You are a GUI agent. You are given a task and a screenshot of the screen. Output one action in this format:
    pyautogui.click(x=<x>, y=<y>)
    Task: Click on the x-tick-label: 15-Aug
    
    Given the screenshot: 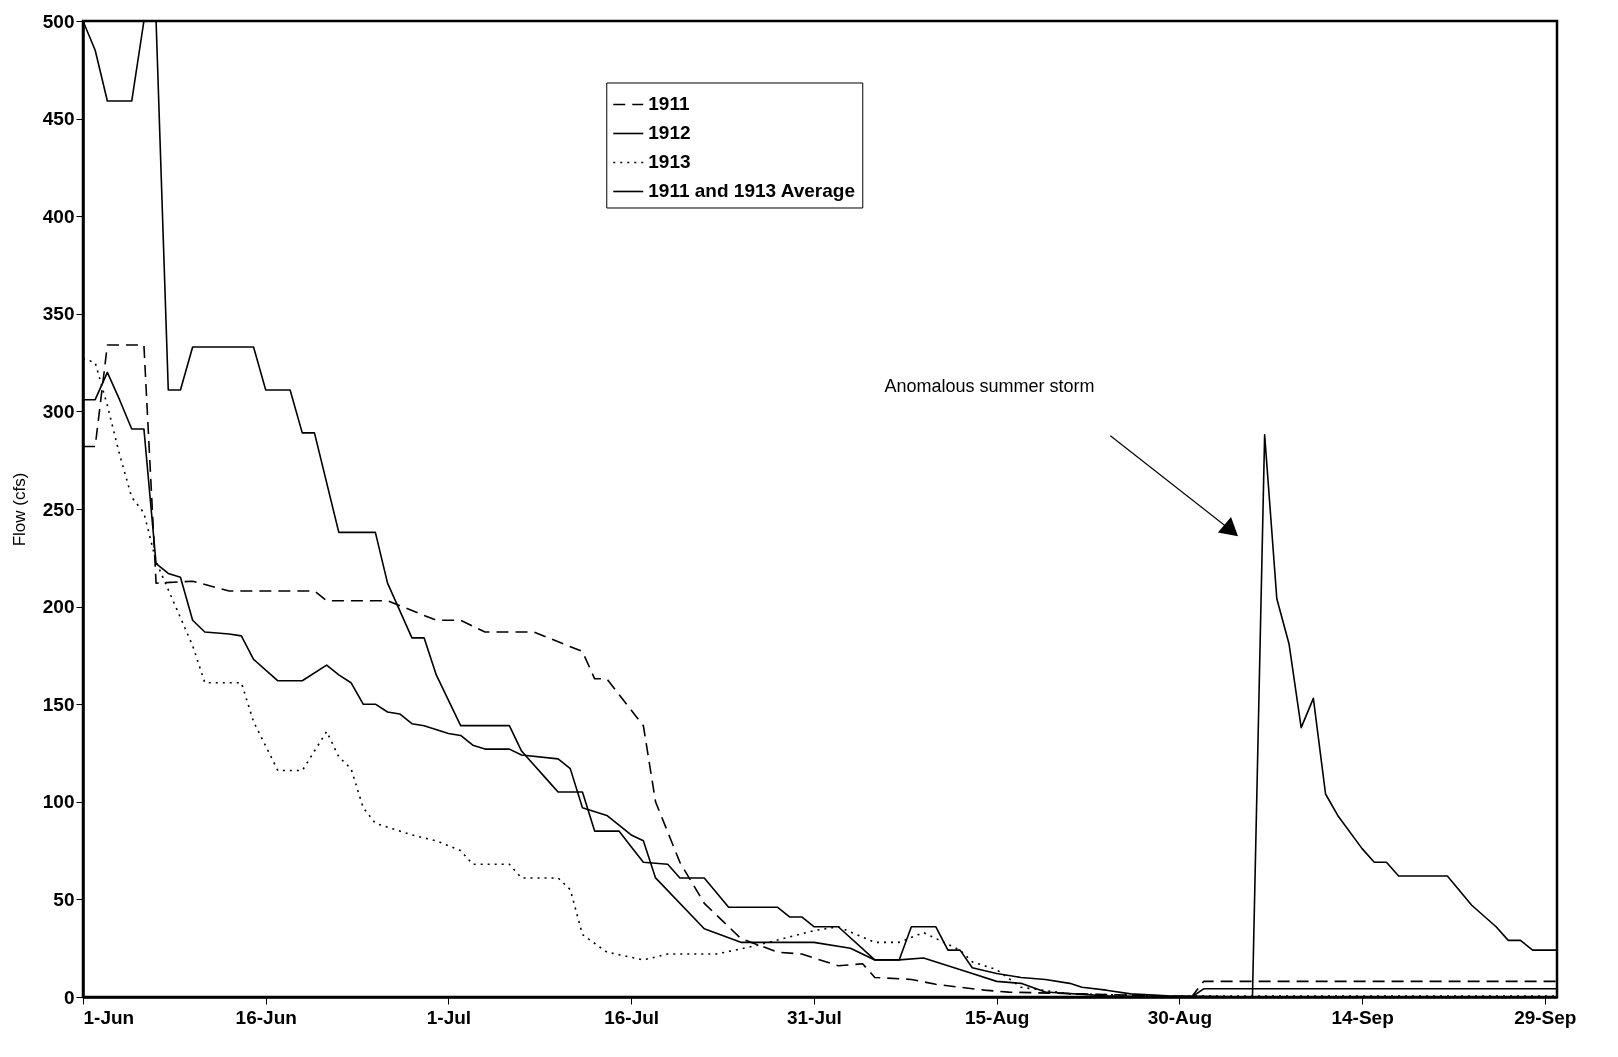 What is the action you would take?
    pyautogui.click(x=997, y=1017)
    